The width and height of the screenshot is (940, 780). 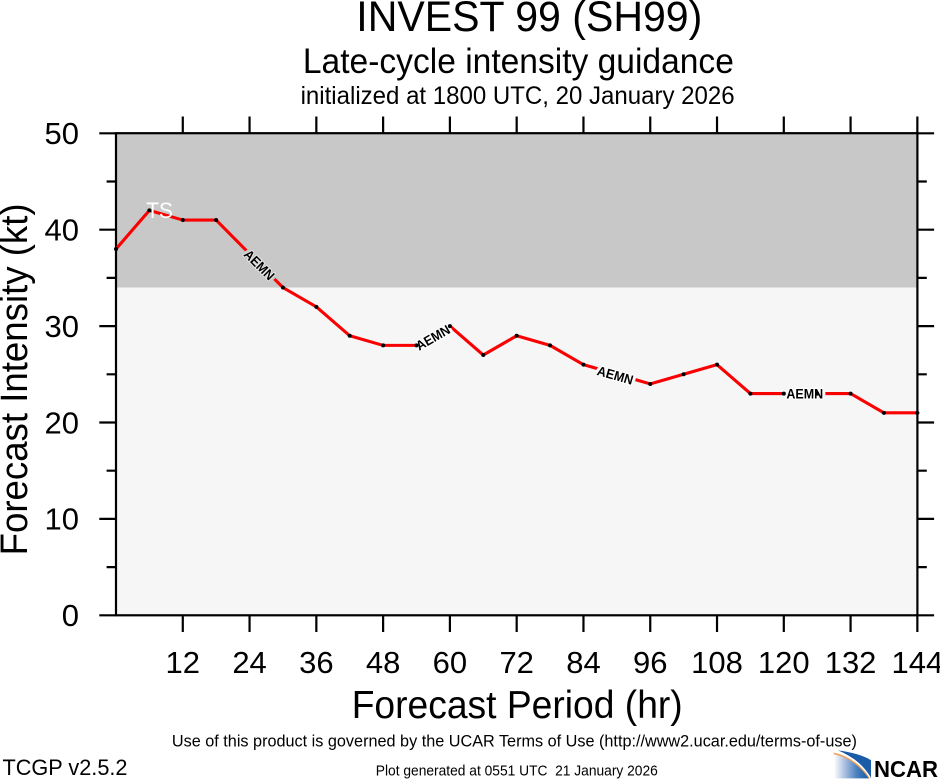 I want to click on svg-text: 36, so click(x=316, y=662).